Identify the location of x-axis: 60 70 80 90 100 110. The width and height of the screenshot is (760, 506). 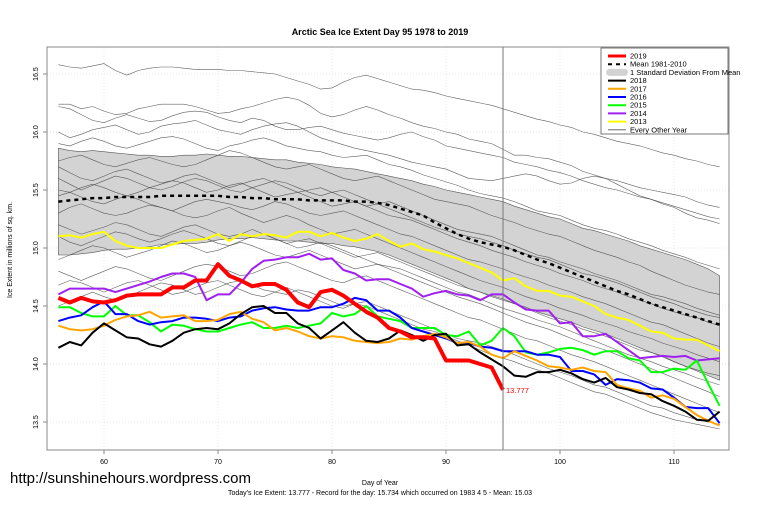
(390, 458).